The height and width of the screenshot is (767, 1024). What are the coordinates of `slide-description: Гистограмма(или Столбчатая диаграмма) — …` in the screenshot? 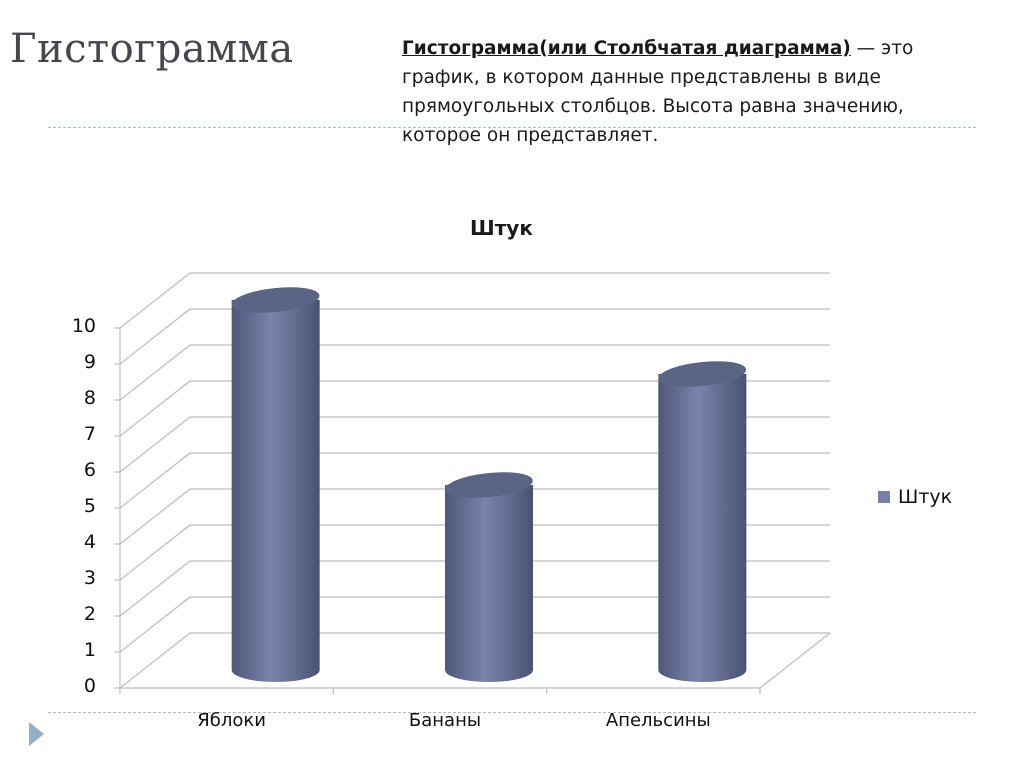 It's located at (692, 92).